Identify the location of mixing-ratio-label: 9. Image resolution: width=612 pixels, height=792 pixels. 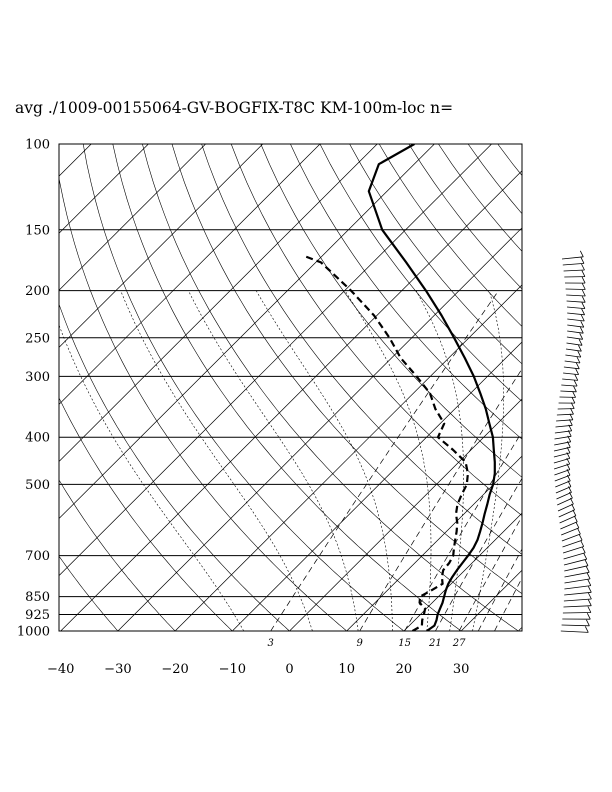
(360, 643).